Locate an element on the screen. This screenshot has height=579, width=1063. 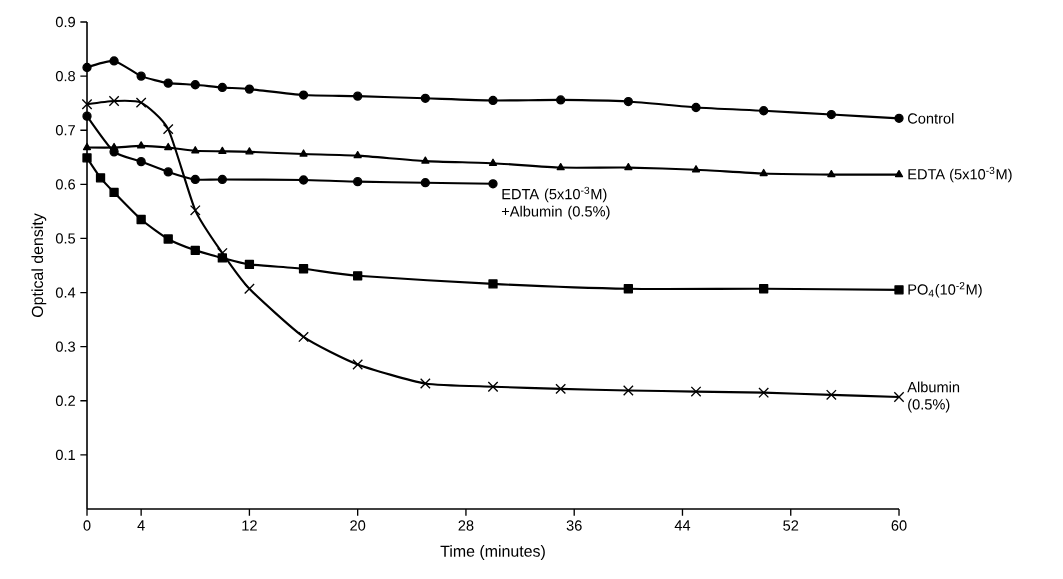
y-tick-label: 0.3 is located at coordinates (65, 346).